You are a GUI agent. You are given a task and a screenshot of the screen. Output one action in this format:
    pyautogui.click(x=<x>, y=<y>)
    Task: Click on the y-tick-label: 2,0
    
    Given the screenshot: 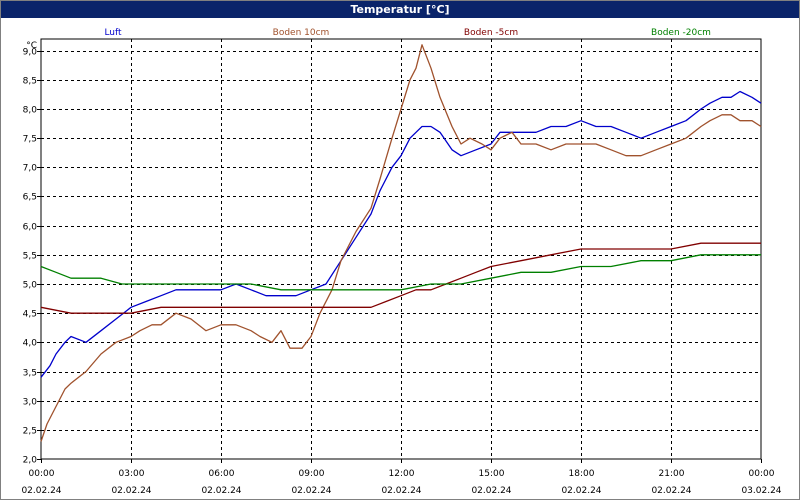 What is the action you would take?
    pyautogui.click(x=30, y=461)
    